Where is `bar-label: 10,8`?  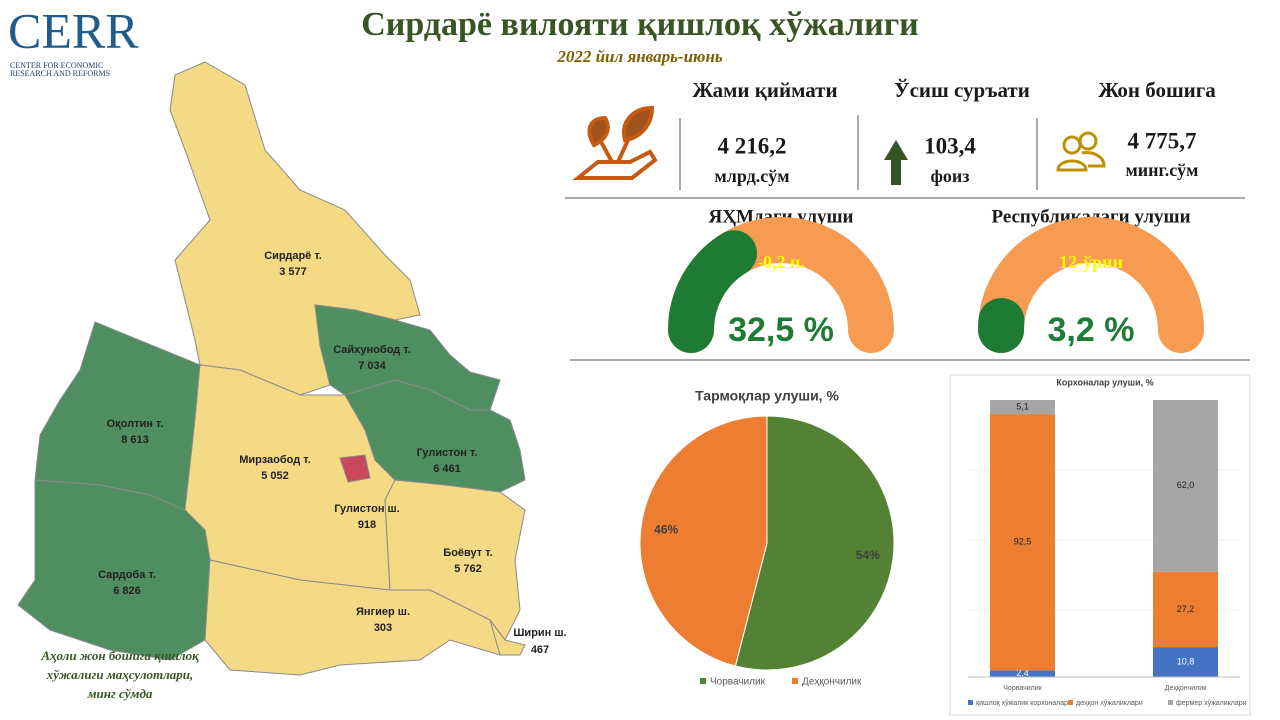
bar-label: 10,8 is located at coordinates (1186, 661).